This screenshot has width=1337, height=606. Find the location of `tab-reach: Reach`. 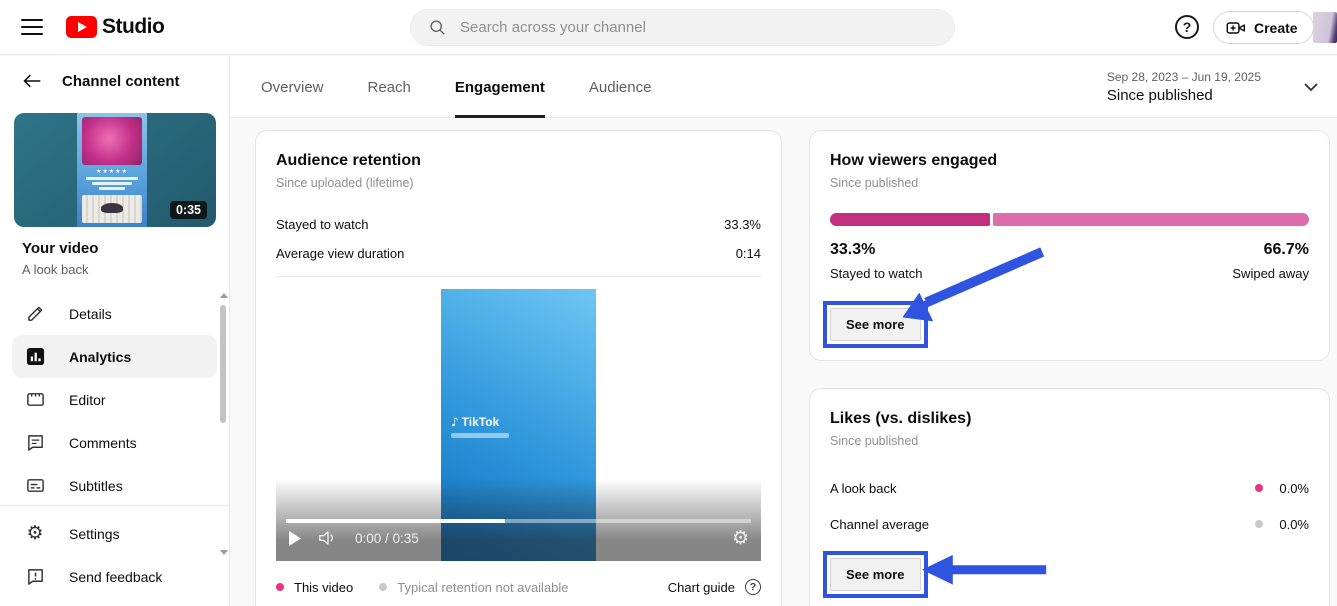

tab-reach: Reach is located at coordinates (389, 87).